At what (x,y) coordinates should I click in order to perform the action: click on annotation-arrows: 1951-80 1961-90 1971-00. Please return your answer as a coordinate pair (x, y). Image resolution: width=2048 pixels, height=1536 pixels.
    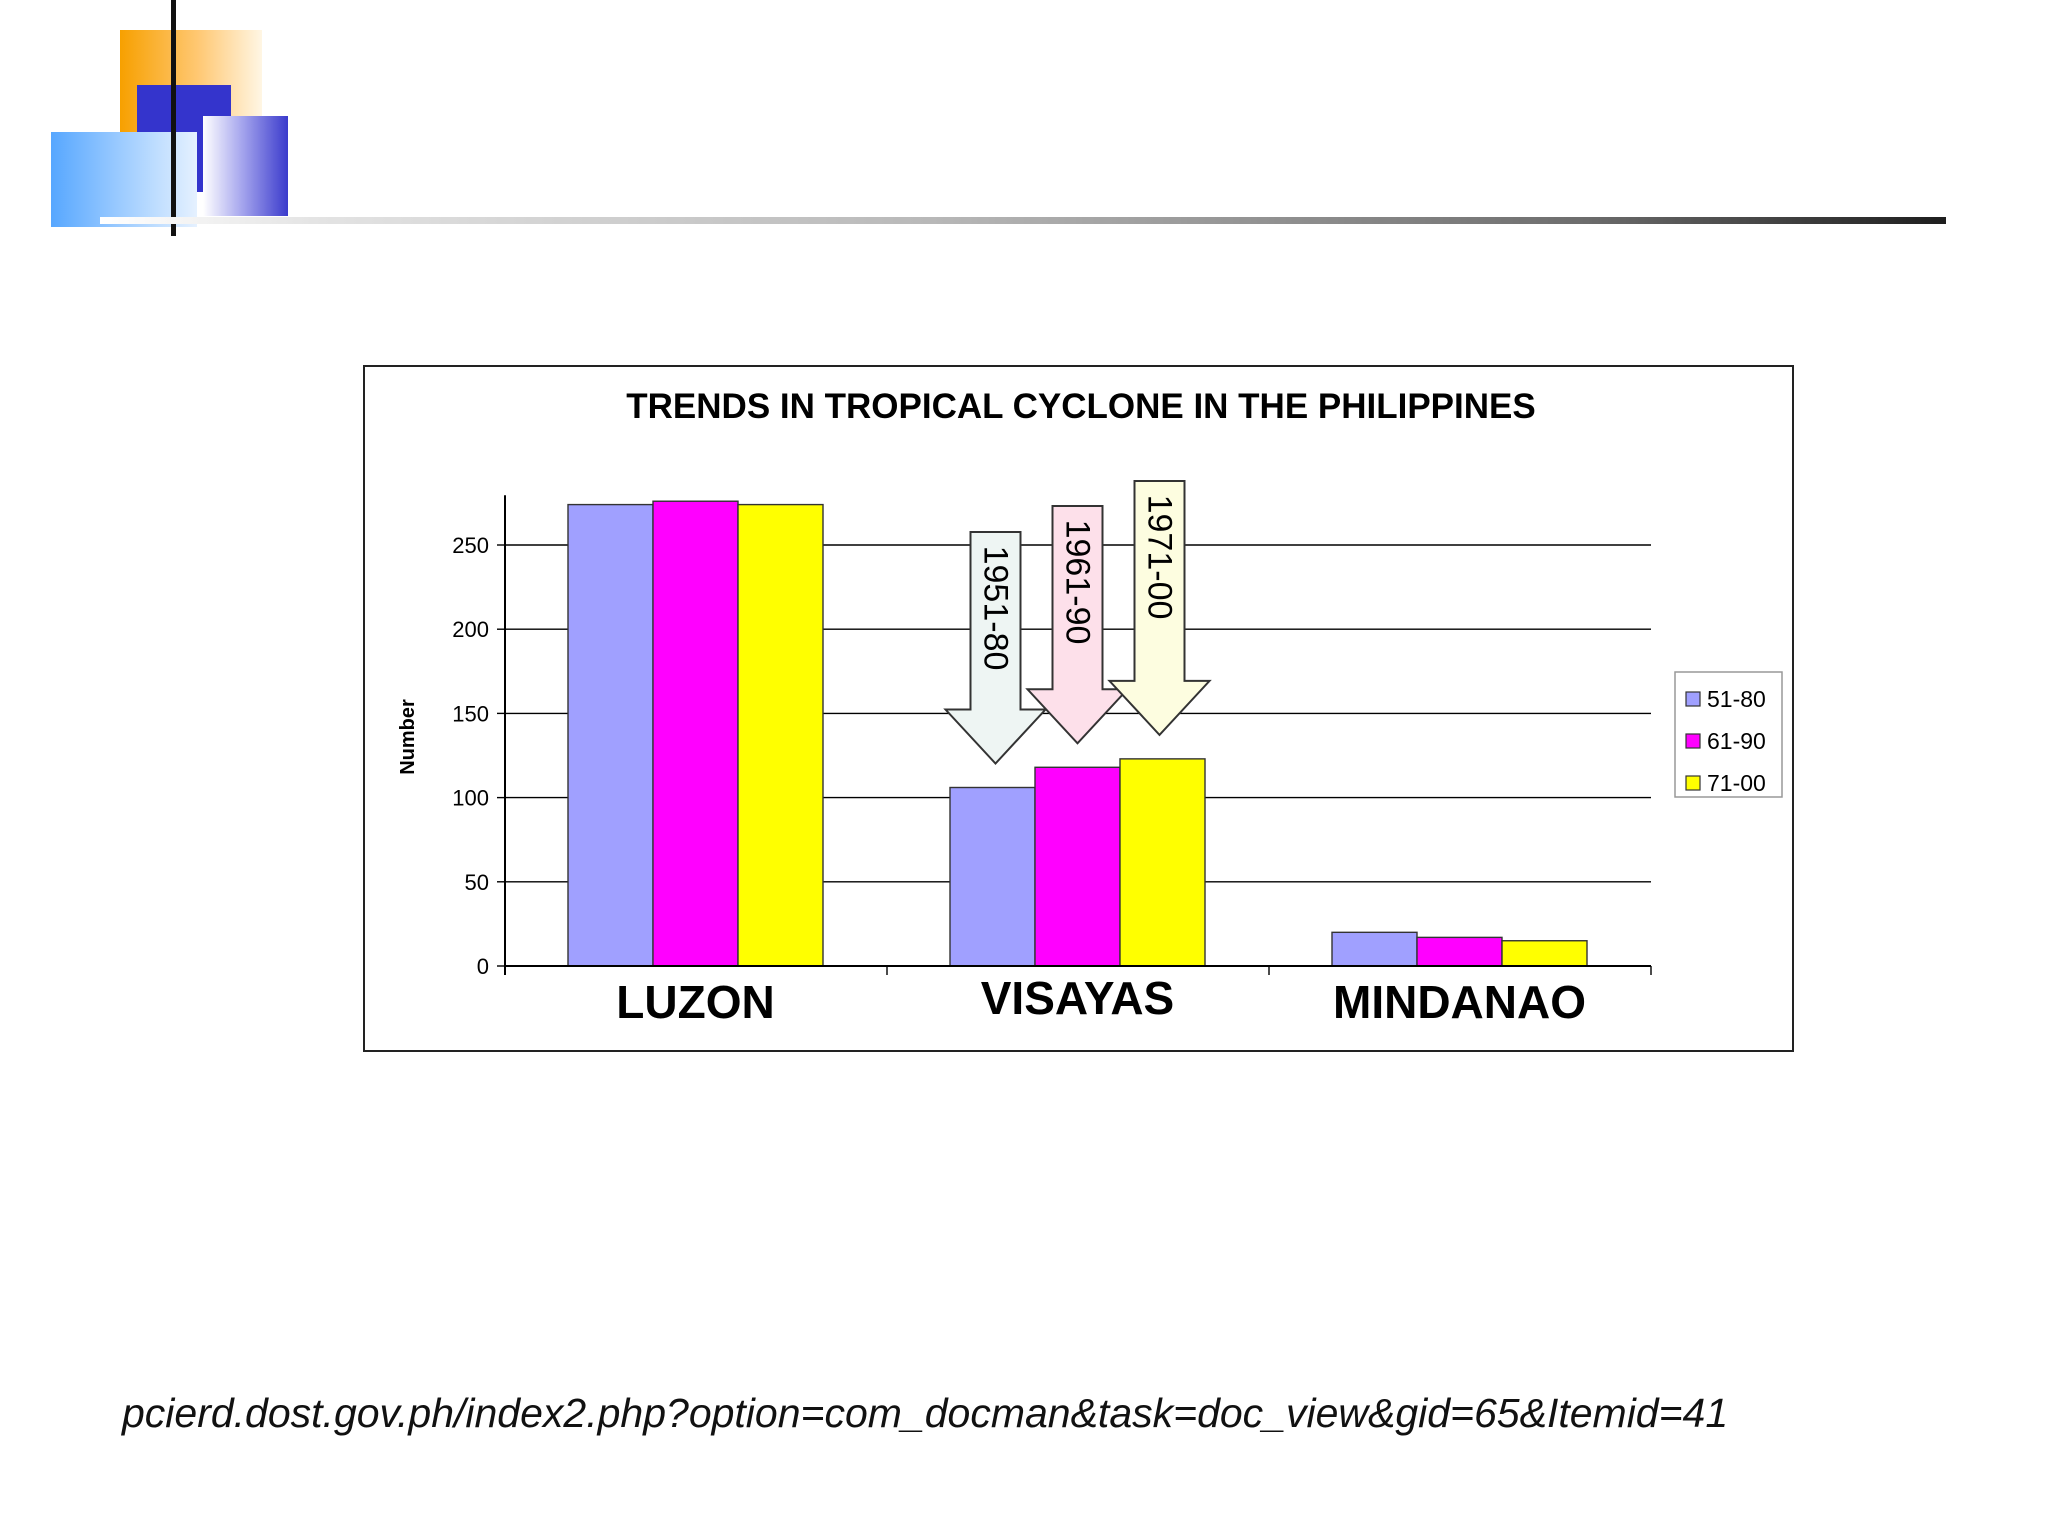
    Looking at the image, I should click on (1077, 622).